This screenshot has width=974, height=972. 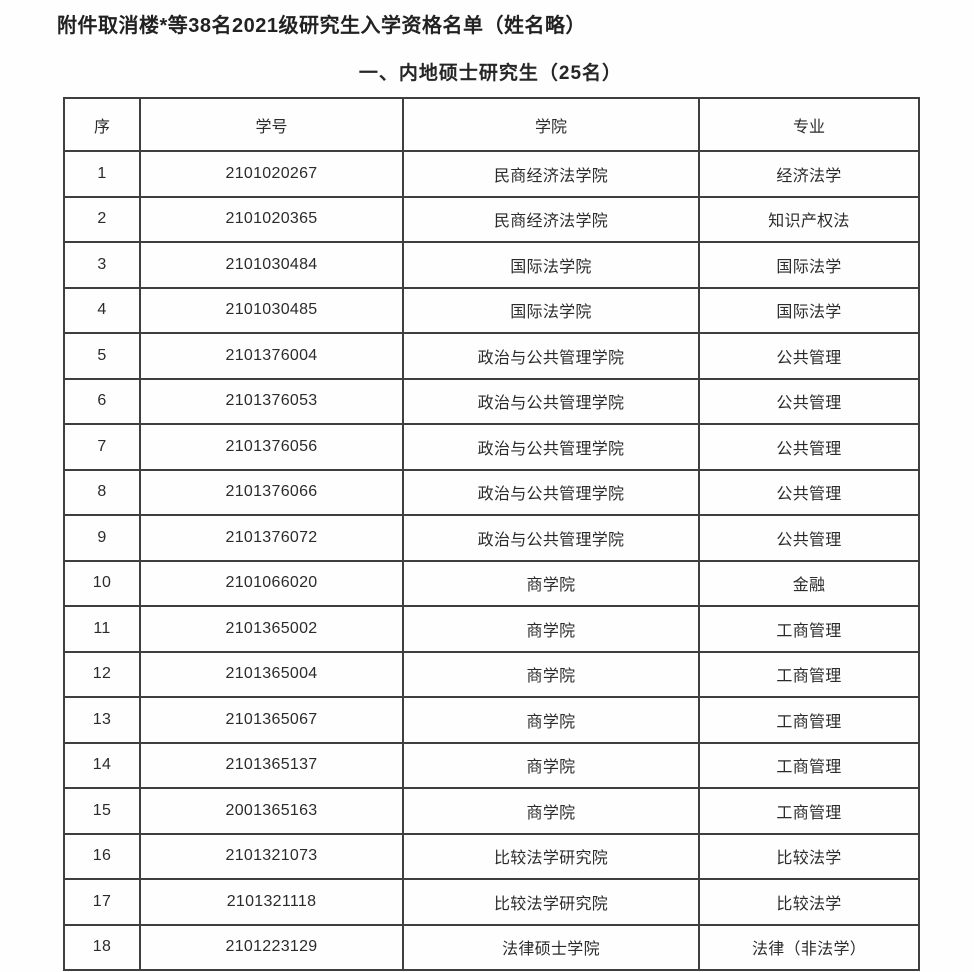 I want to click on table-cell-major: 经济法学, so click(x=809, y=174).